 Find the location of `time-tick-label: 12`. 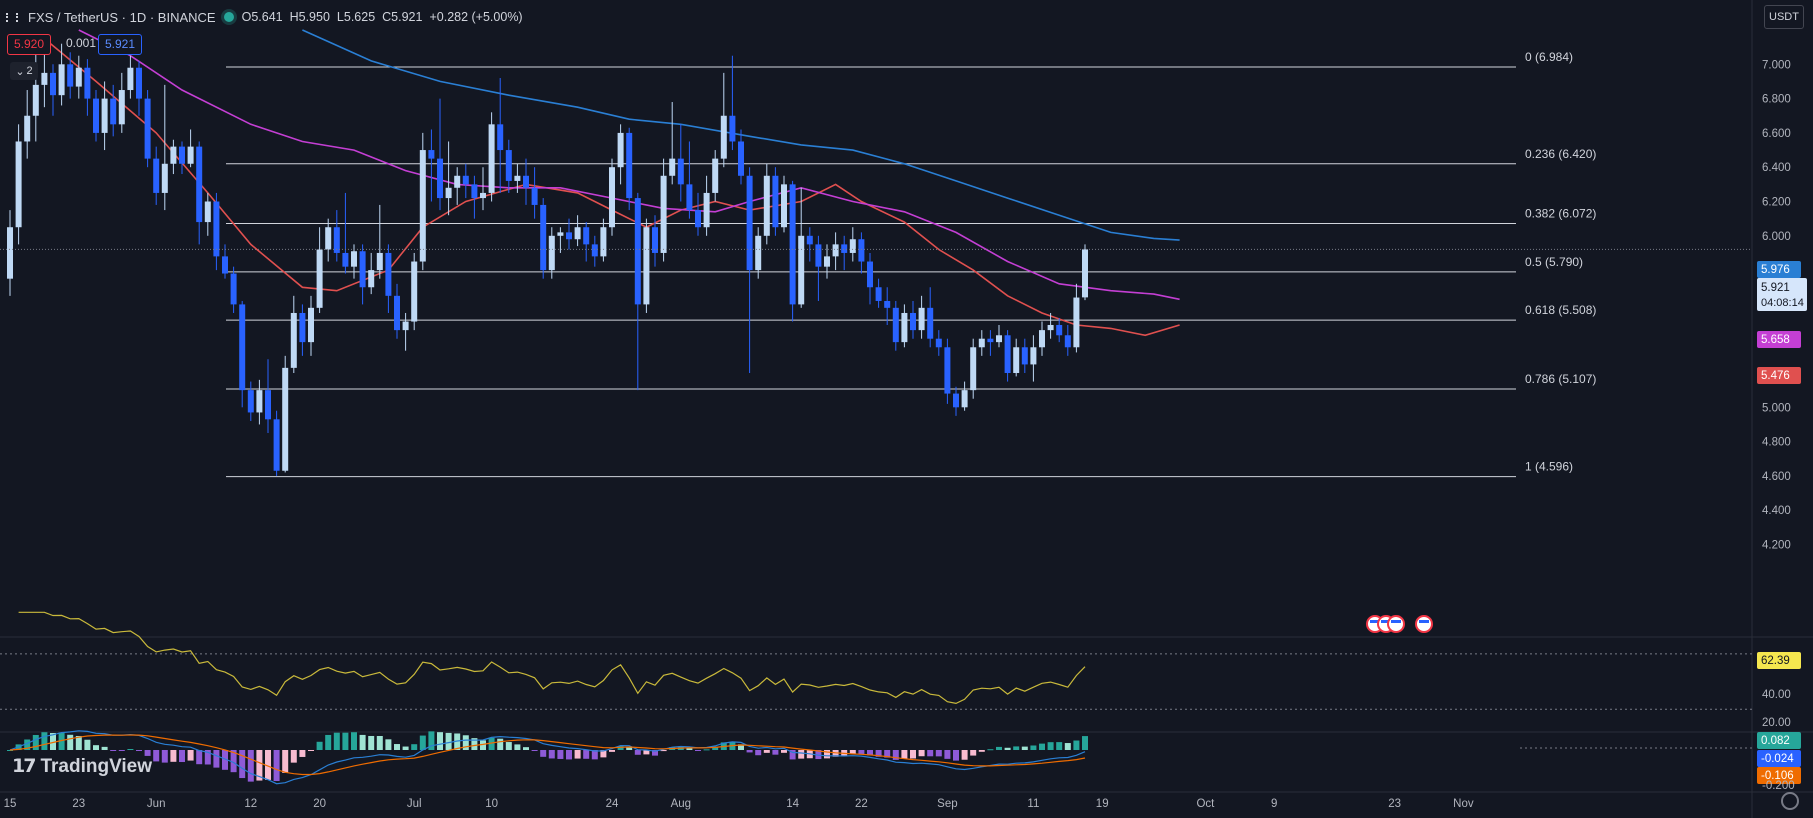

time-tick-label: 12 is located at coordinates (250, 804).